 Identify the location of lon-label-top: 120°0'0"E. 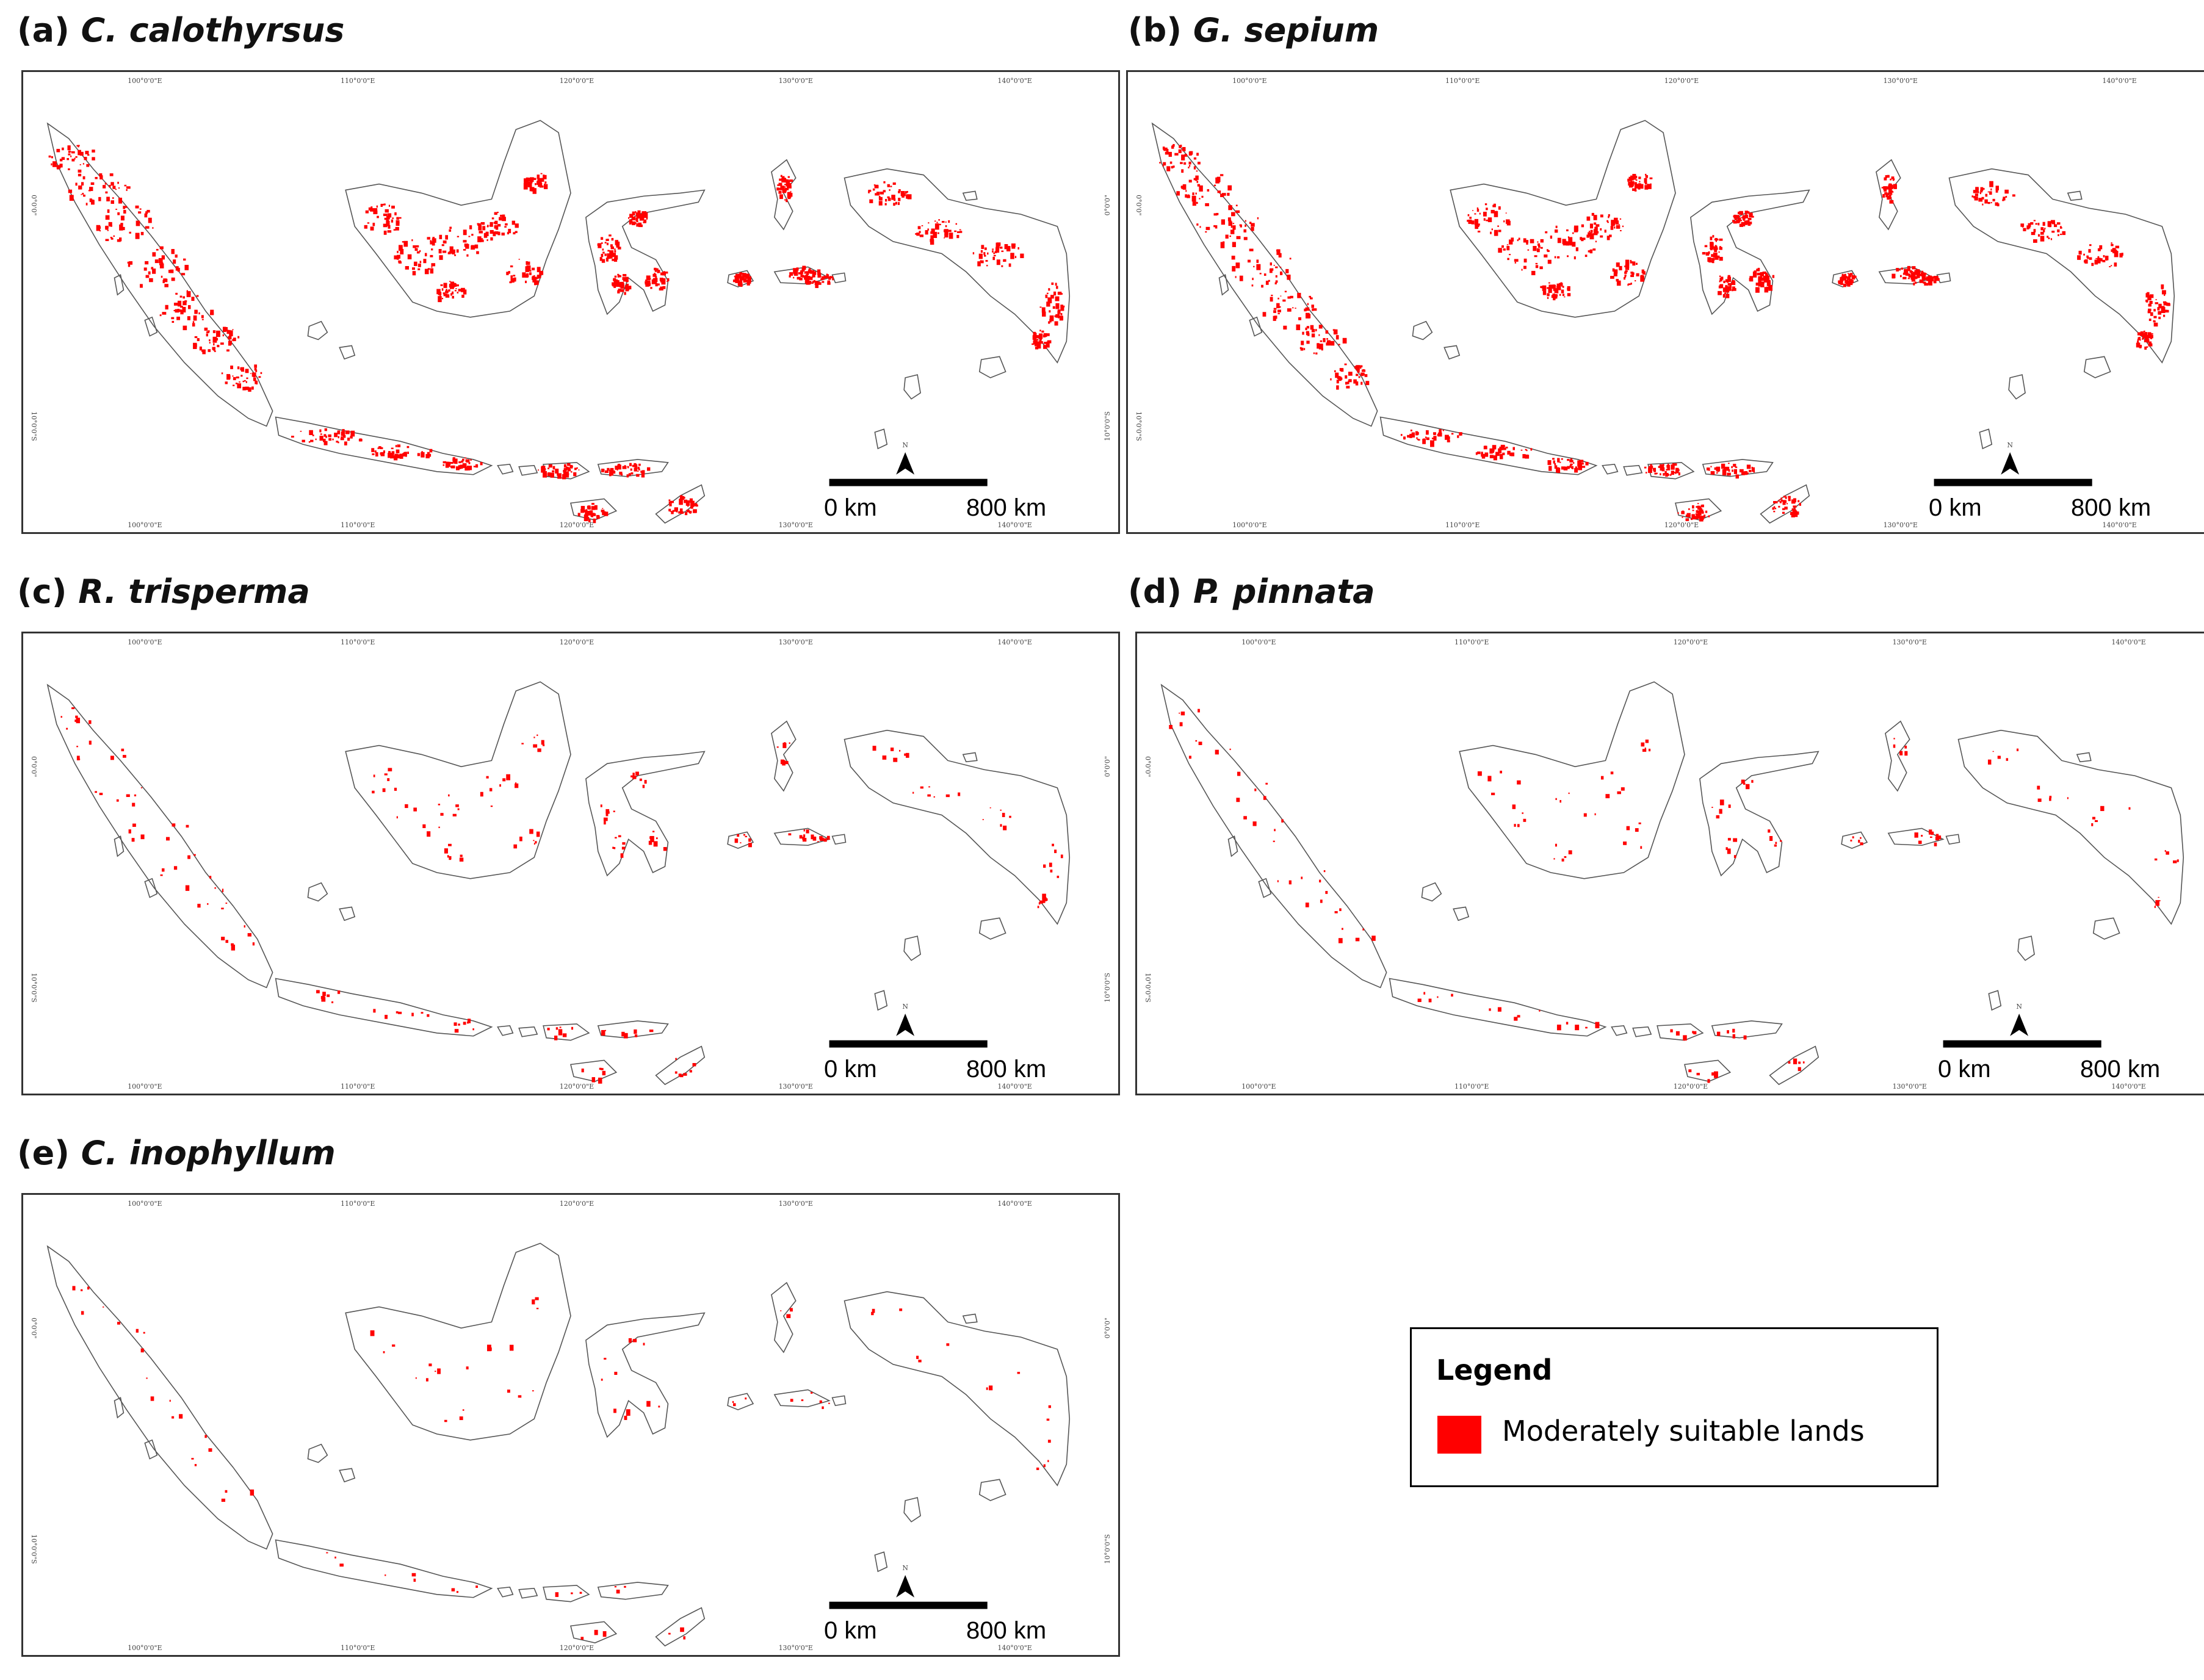
(577, 642).